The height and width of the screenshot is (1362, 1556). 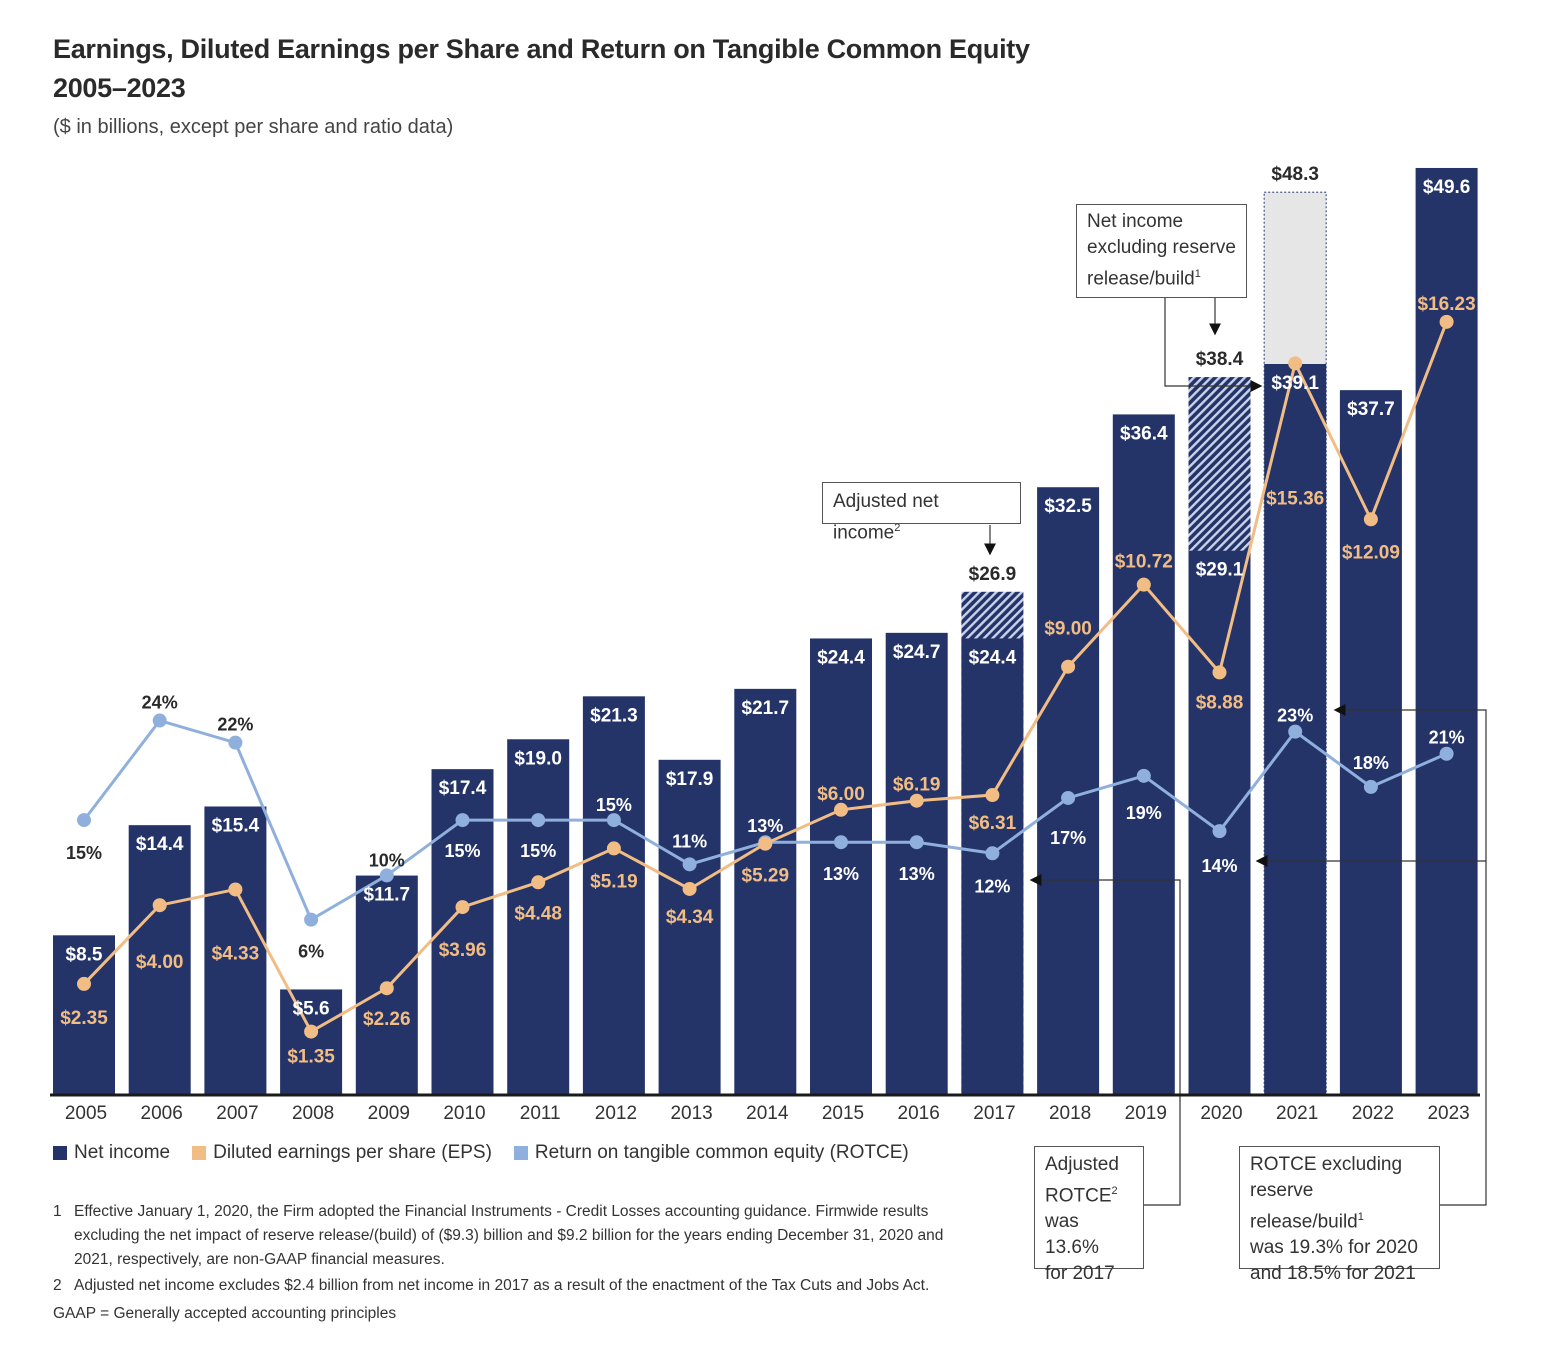 I want to click on bar-net-income-2016, so click(x=916, y=863).